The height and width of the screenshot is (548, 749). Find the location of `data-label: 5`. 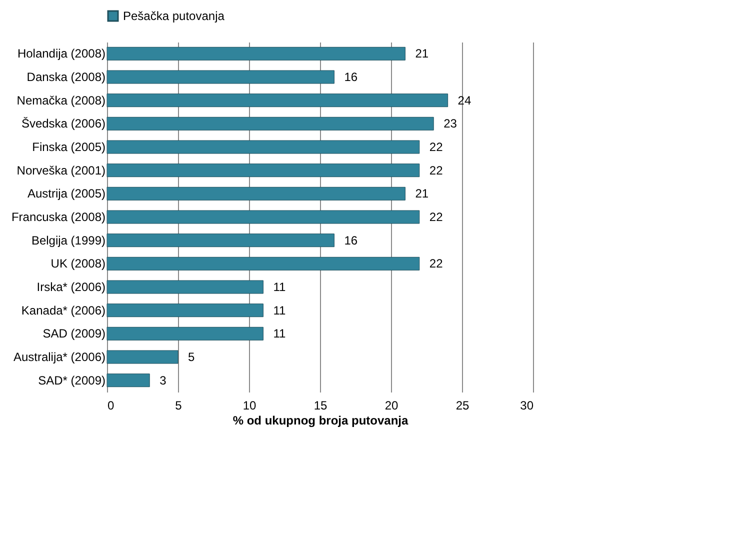

data-label: 5 is located at coordinates (191, 357).